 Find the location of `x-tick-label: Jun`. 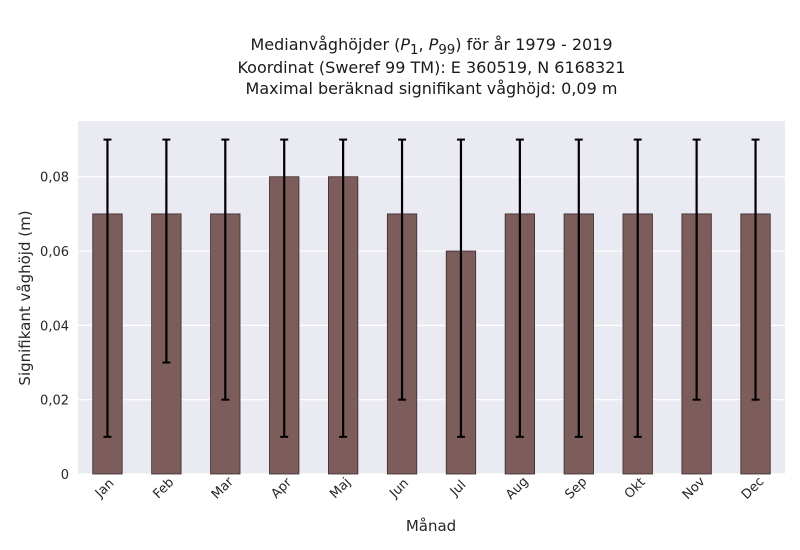

x-tick-label: Jun is located at coordinates (399, 489).